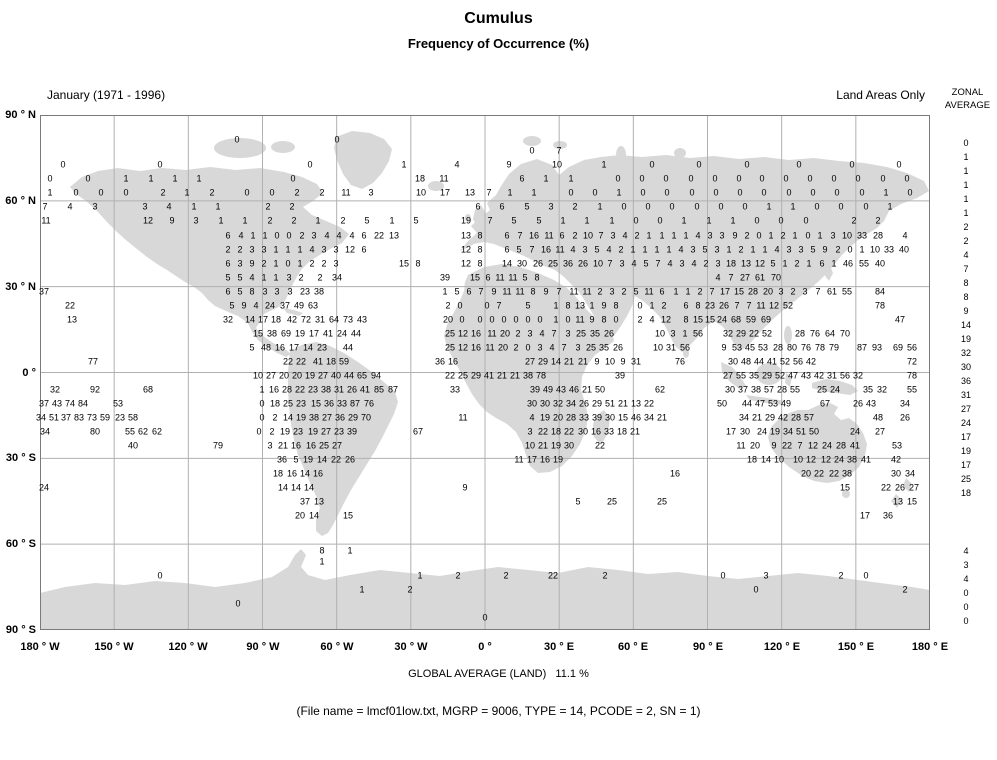  I want to click on data-cell: 36, so click(282, 459).